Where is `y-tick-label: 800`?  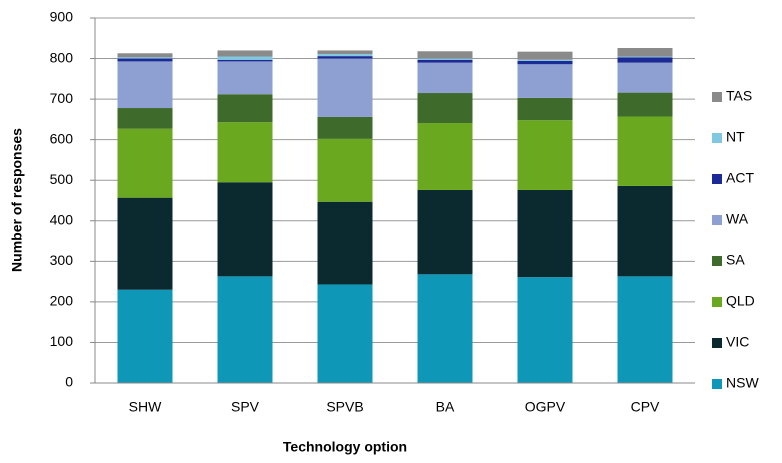 y-tick-label: 800 is located at coordinates (62, 57).